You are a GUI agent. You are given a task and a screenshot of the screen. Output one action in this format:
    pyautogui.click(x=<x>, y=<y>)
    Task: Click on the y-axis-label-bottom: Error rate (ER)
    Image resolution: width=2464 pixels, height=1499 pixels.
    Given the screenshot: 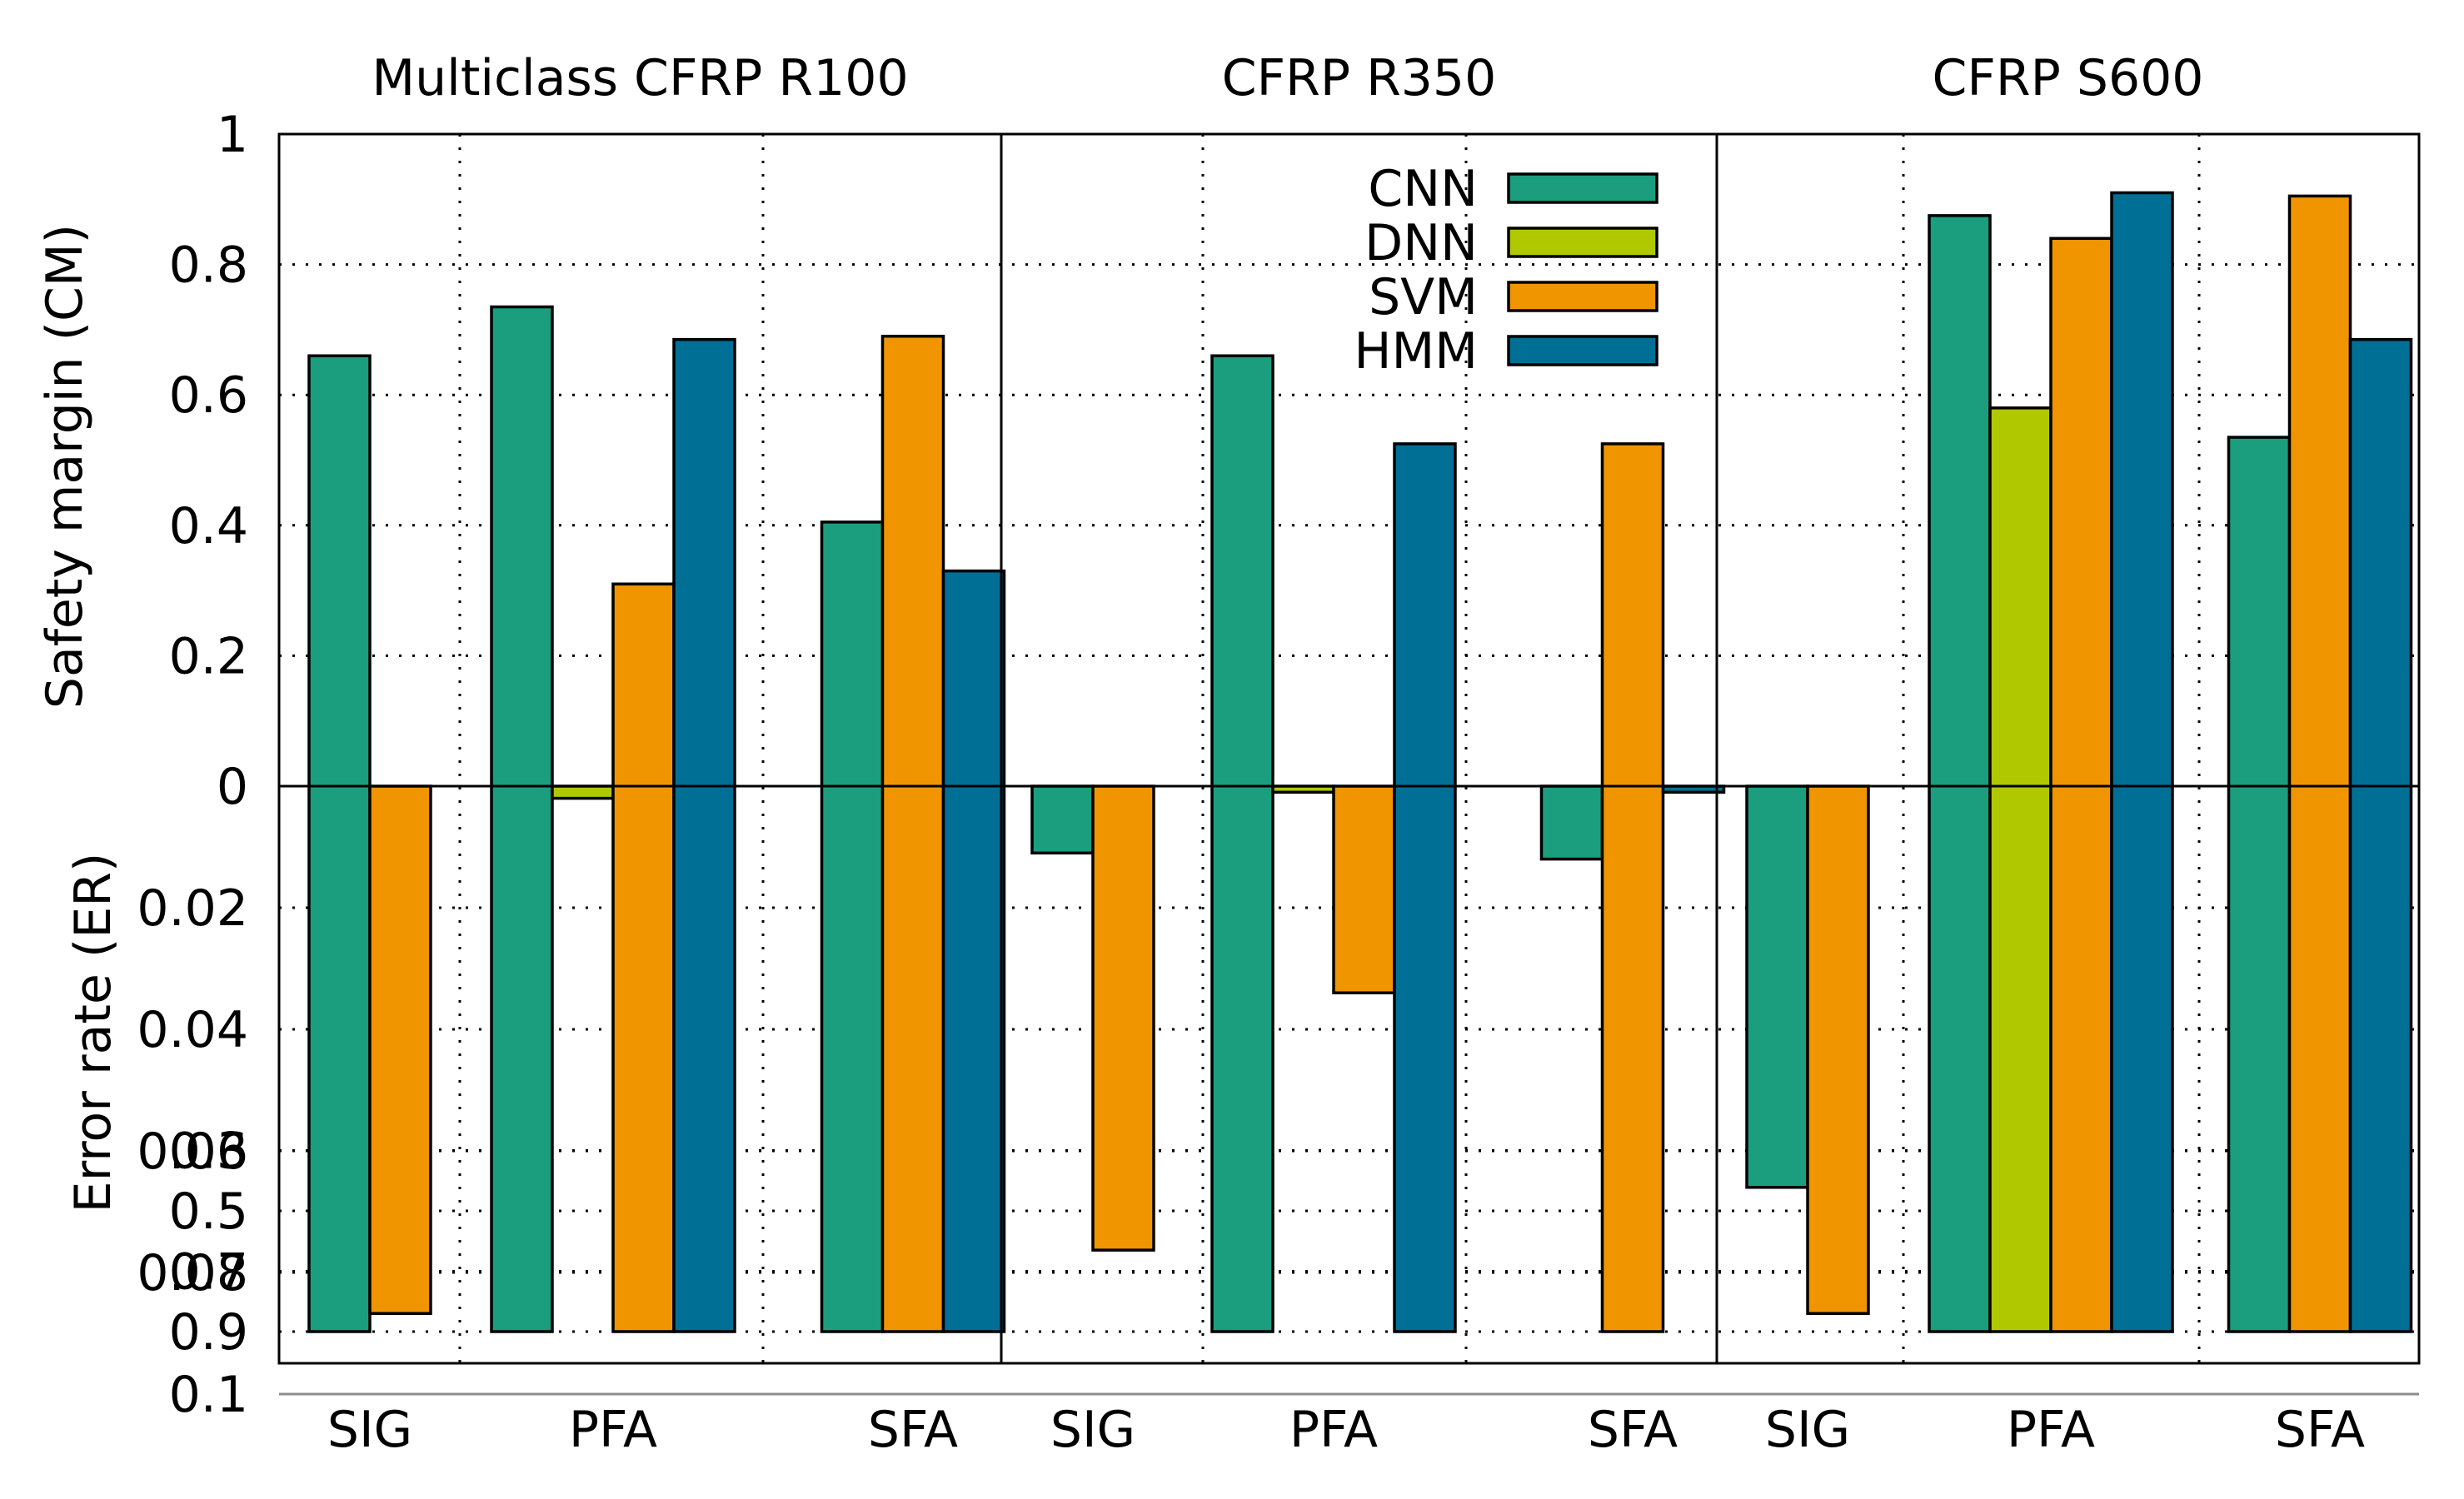 What is the action you would take?
    pyautogui.click(x=93, y=1033)
    